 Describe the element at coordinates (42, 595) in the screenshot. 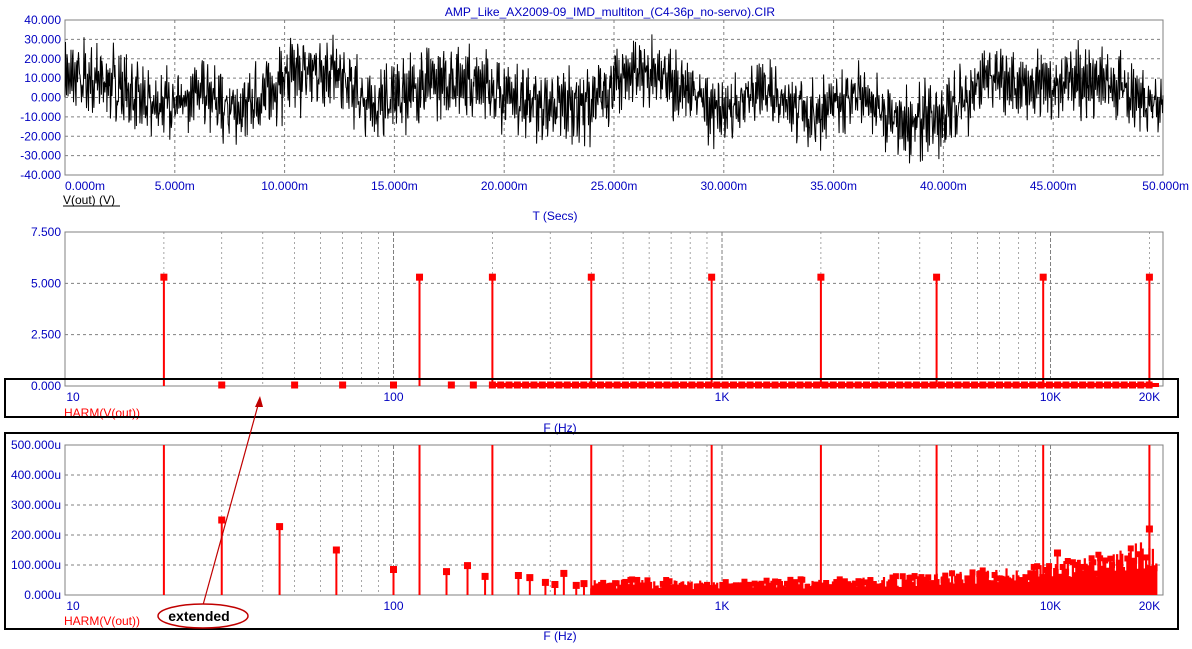

I see `y-tick-label: 0.000u` at that location.